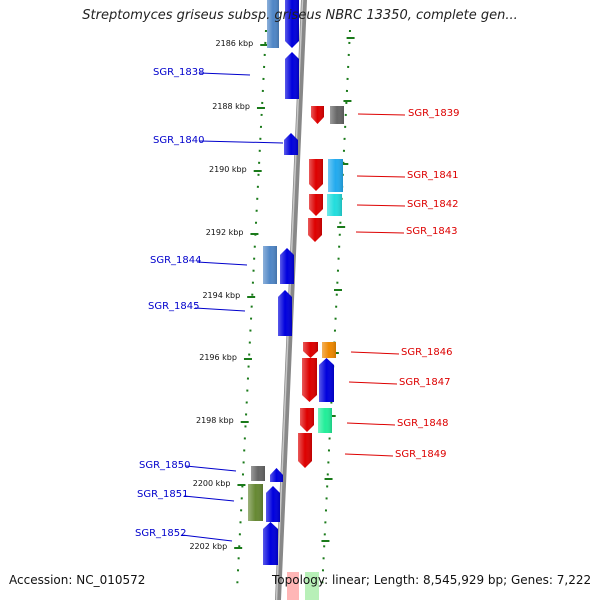 This screenshot has height=600, width=600. I want to click on ruler-label: 2194 kbp, so click(221, 295).